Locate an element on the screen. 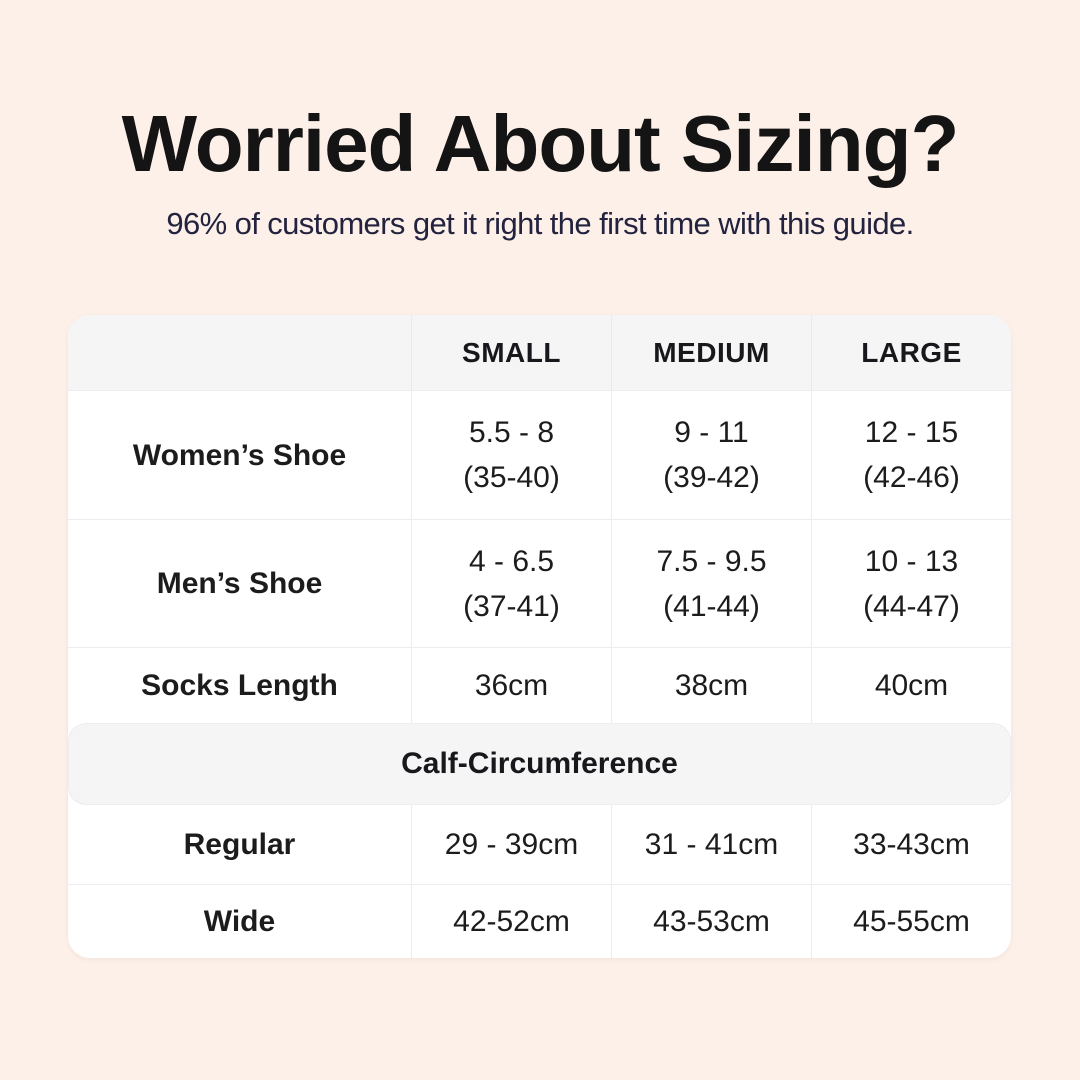  row-label: Socks Length is located at coordinates (239, 685).